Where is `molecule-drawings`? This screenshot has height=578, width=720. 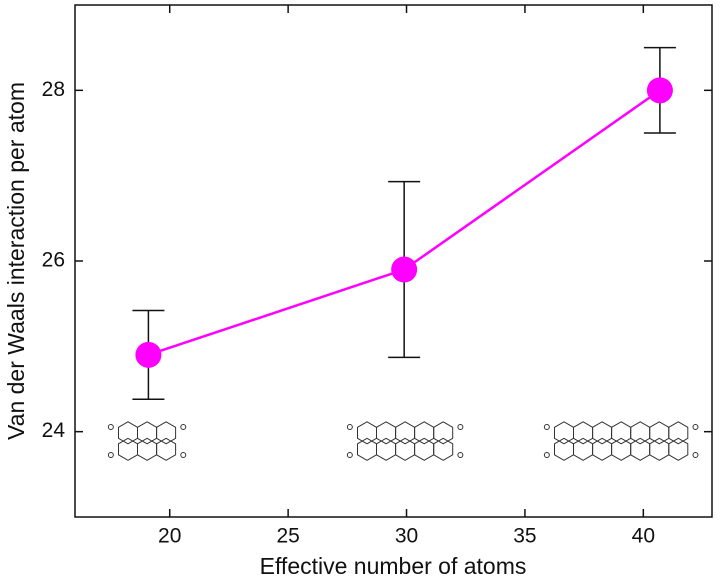 molecule-drawings is located at coordinates (403, 441).